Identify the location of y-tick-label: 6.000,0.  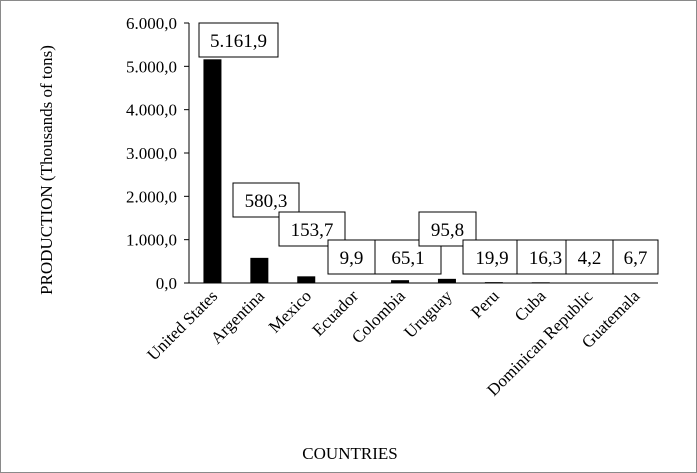
(151, 23).